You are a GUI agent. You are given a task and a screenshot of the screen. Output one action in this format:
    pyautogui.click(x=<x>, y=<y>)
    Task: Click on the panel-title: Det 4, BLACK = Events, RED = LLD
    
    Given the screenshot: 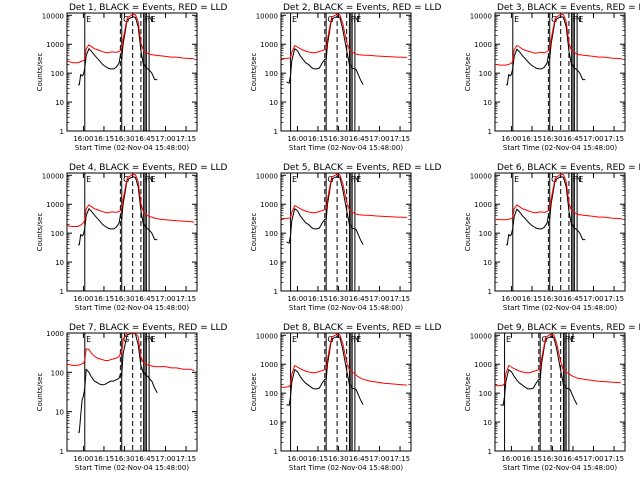 What is the action you would take?
    pyautogui.click(x=148, y=168)
    